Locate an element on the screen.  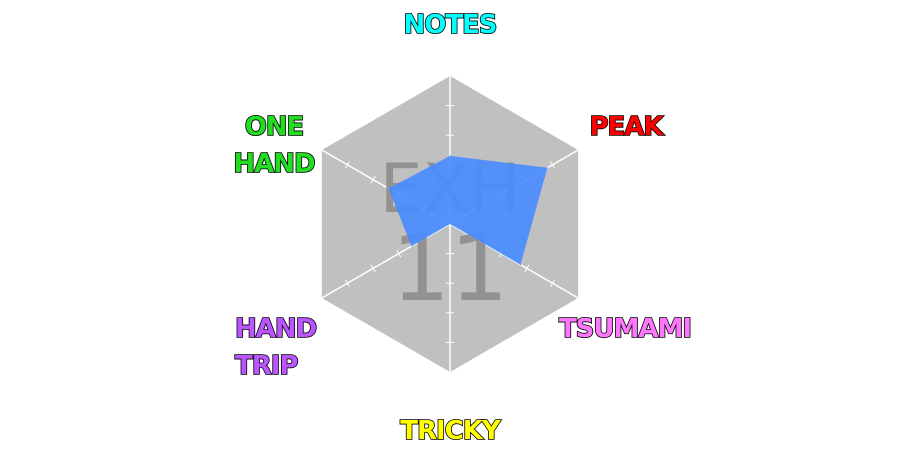
axis-label: ONE HAND is located at coordinates (274, 145).